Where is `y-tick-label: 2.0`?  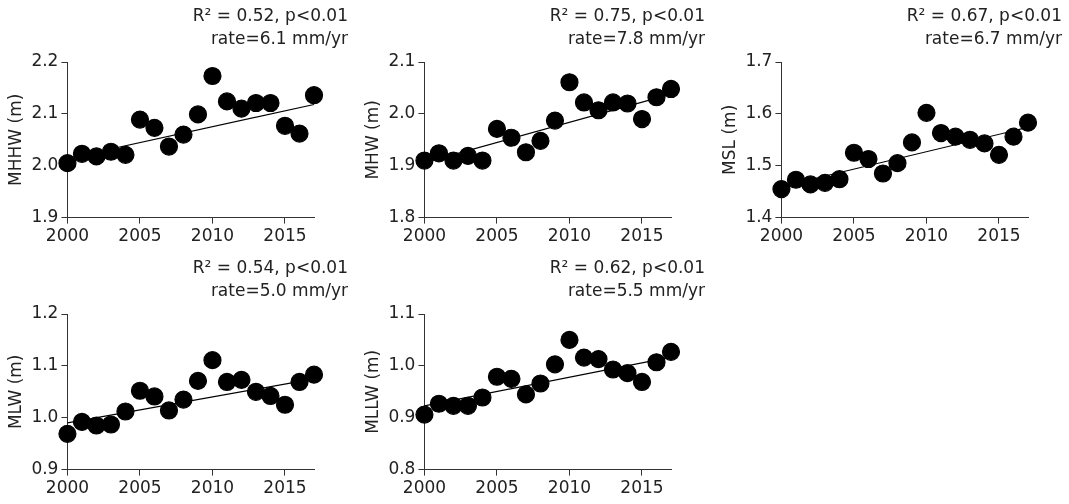
y-tick-label: 2.0 is located at coordinates (45, 164).